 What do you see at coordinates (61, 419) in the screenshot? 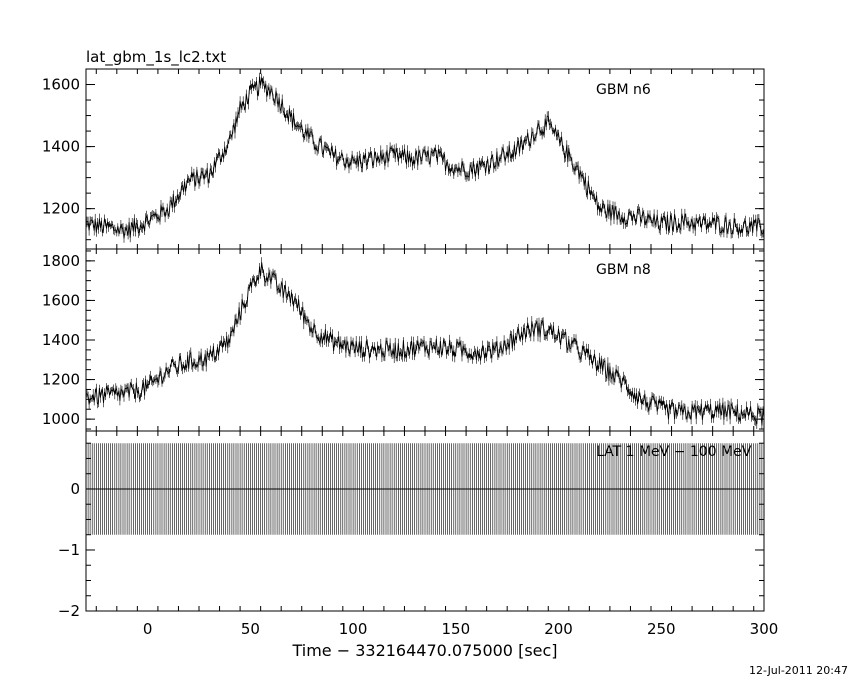
I see `y-tick-label: 1000` at bounding box center [61, 419].